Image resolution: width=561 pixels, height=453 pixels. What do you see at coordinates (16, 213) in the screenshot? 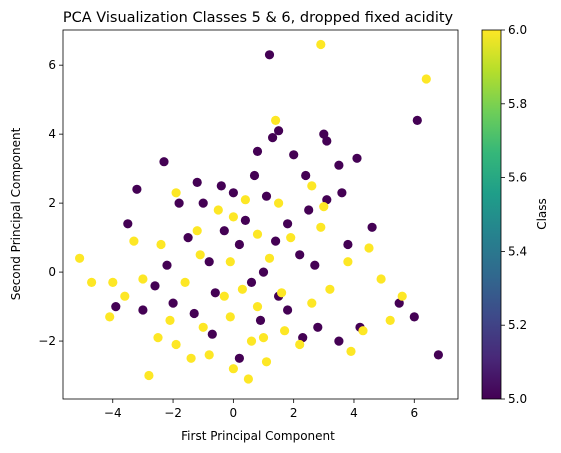
I see `y-axis-title: Second Principal Component` at bounding box center [16, 213].